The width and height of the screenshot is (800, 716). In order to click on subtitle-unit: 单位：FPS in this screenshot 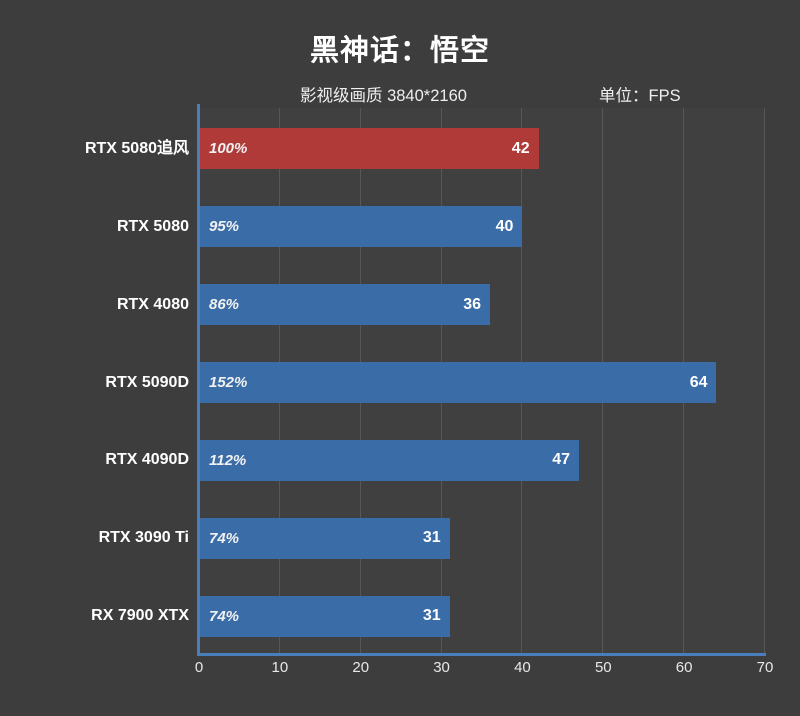, I will do `click(640, 96)`.